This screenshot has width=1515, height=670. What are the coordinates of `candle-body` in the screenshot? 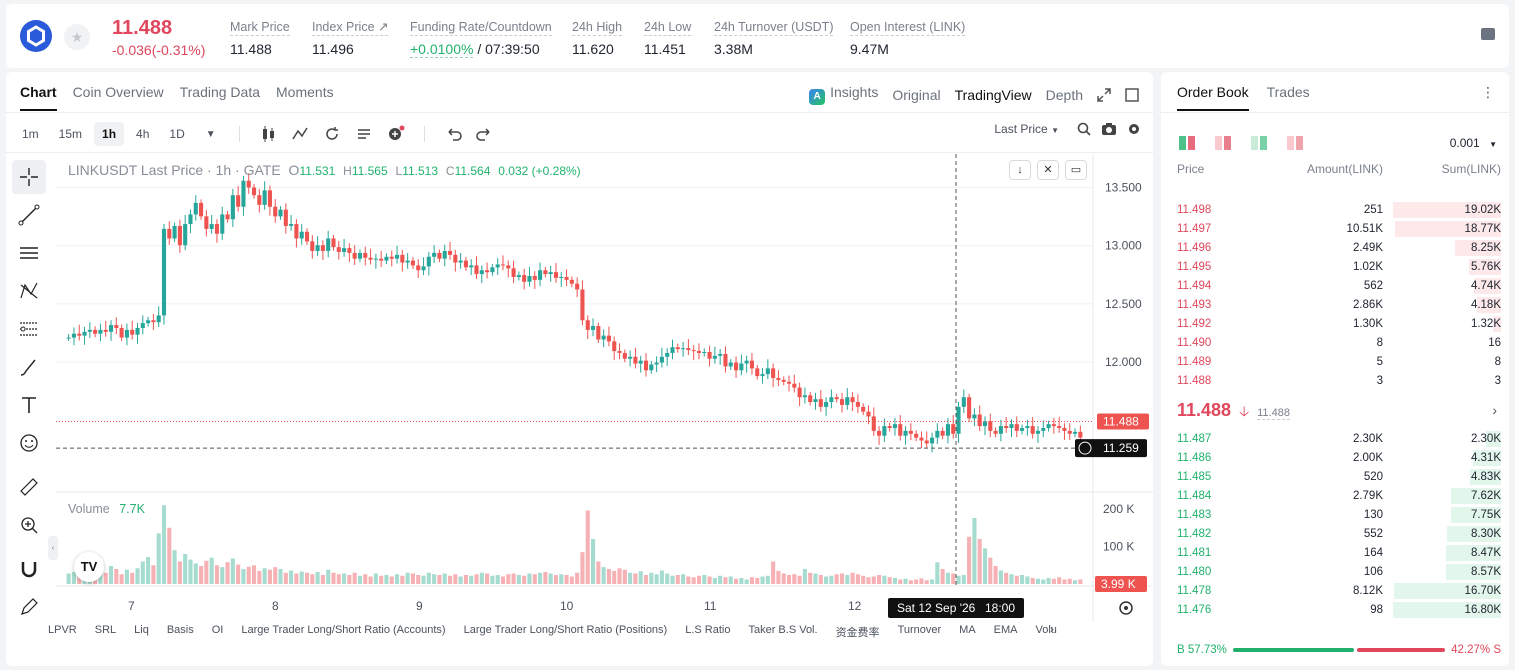 It's located at (995, 432).